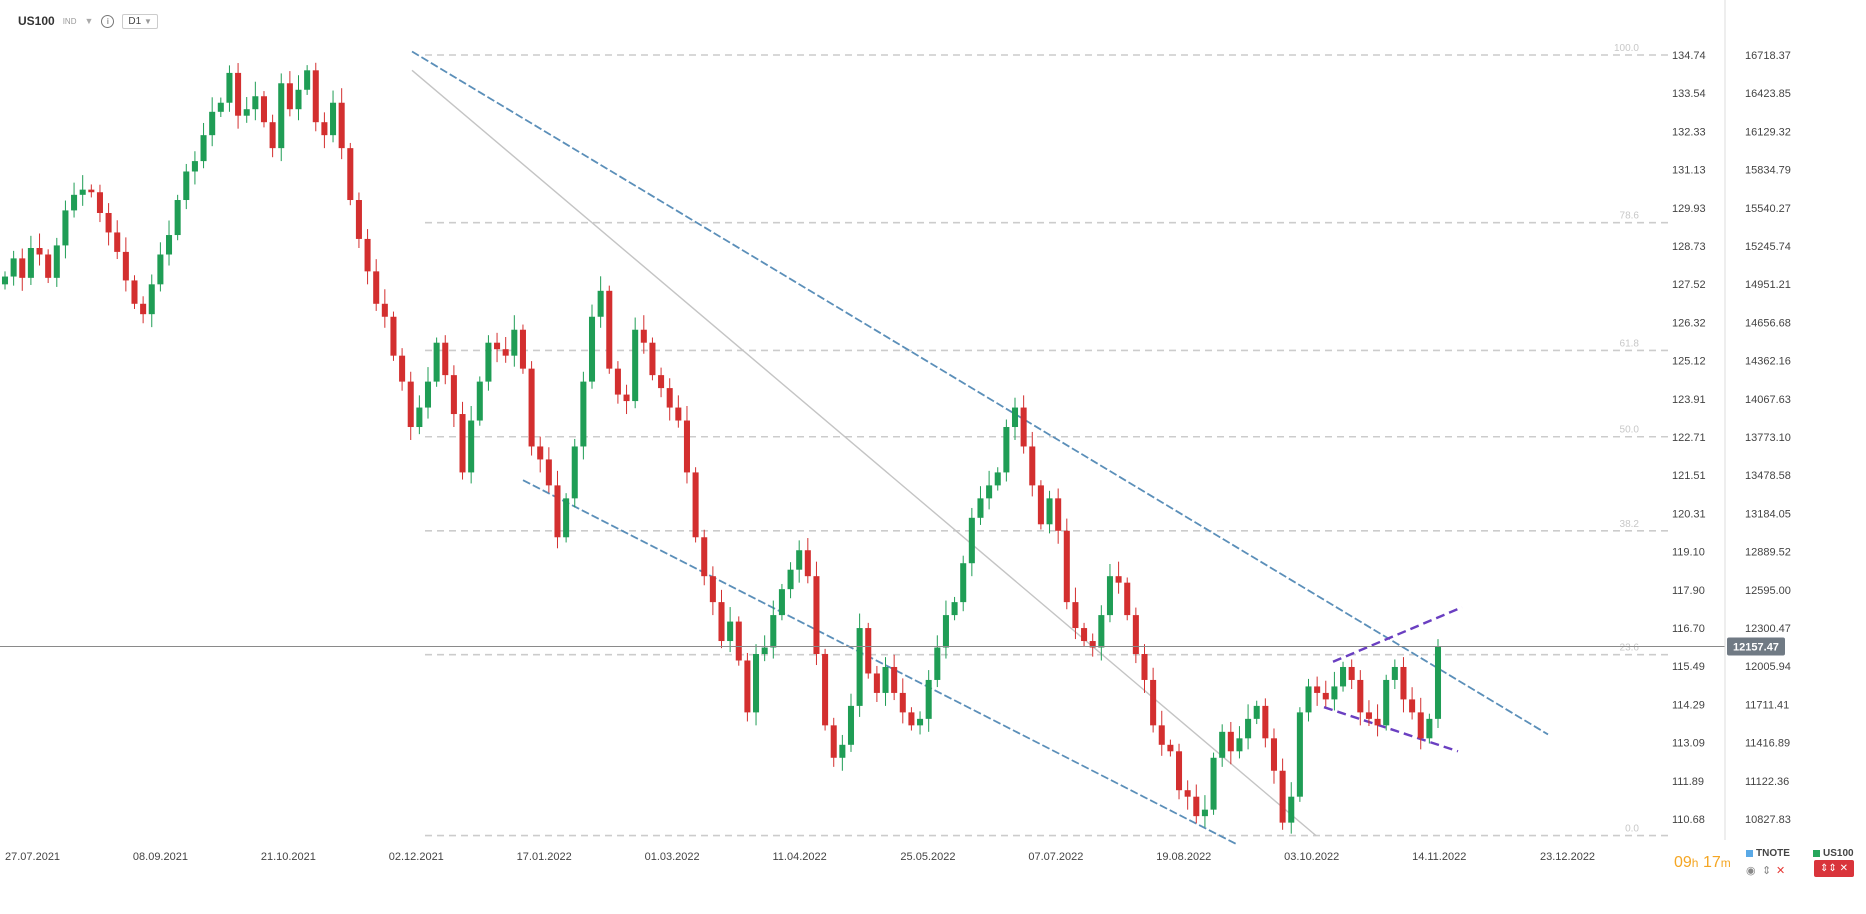 This screenshot has height=914, width=1866. I want to click on y-tick-label: 12300.47, so click(1768, 629).